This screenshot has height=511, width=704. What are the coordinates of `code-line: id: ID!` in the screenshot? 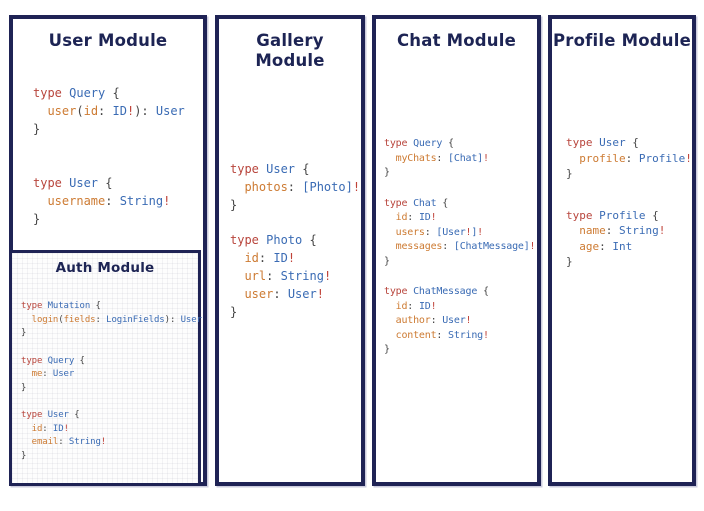 It's located at (460, 218).